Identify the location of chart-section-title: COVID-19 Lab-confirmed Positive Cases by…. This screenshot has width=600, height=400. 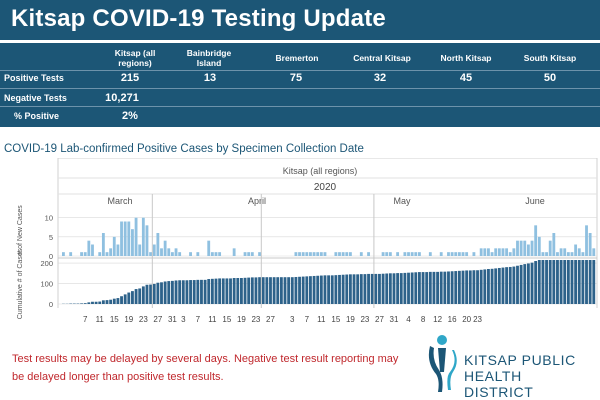
(184, 149).